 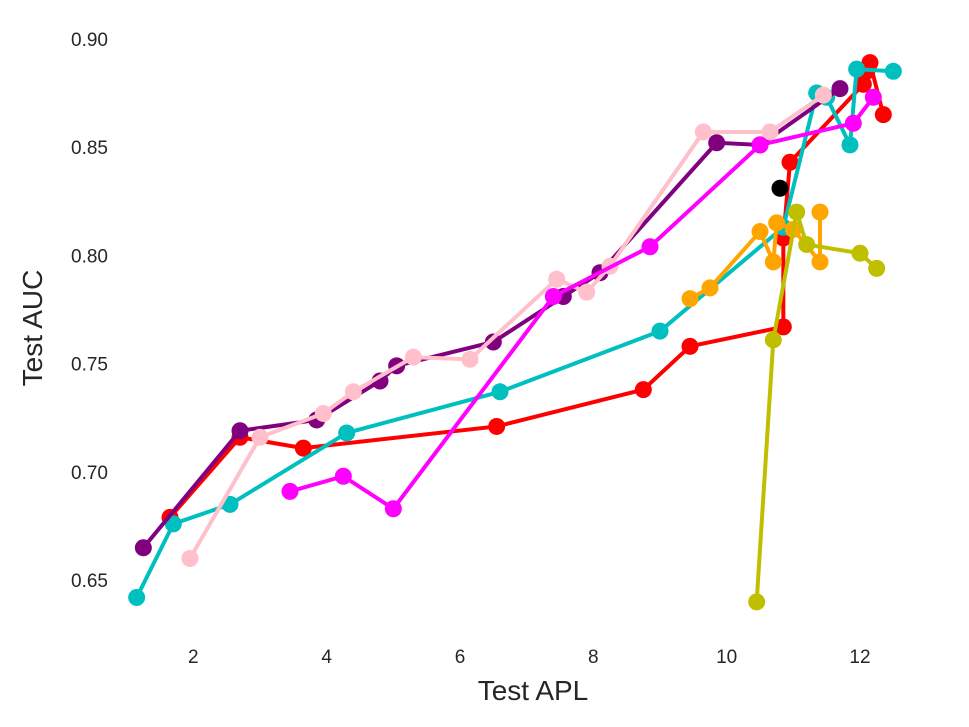 I want to click on x-tick-label: 10, so click(x=726, y=657).